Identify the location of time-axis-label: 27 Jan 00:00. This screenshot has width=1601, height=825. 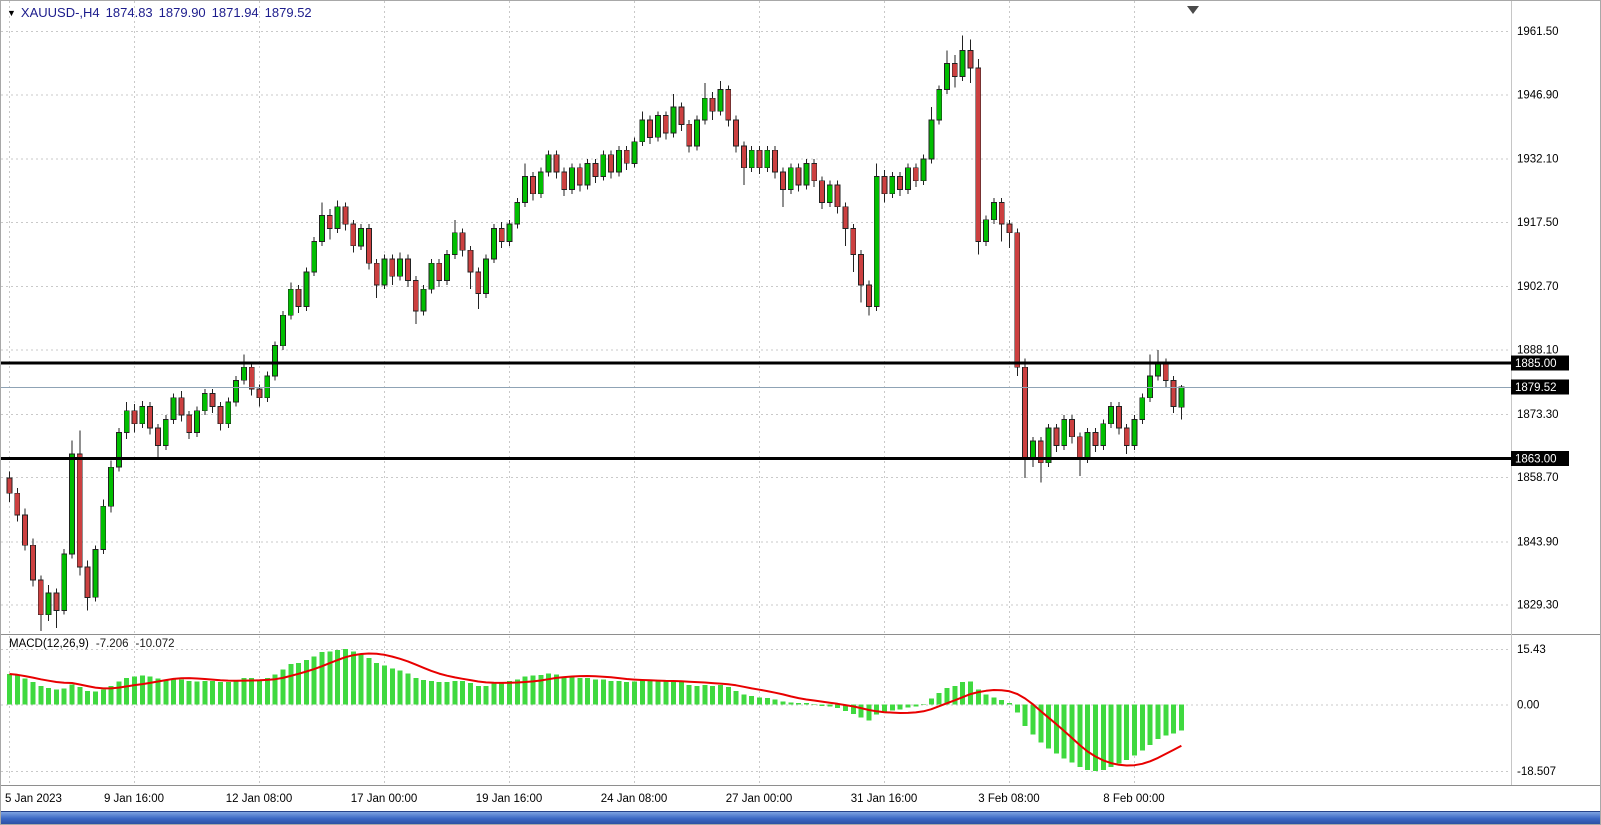
(759, 799).